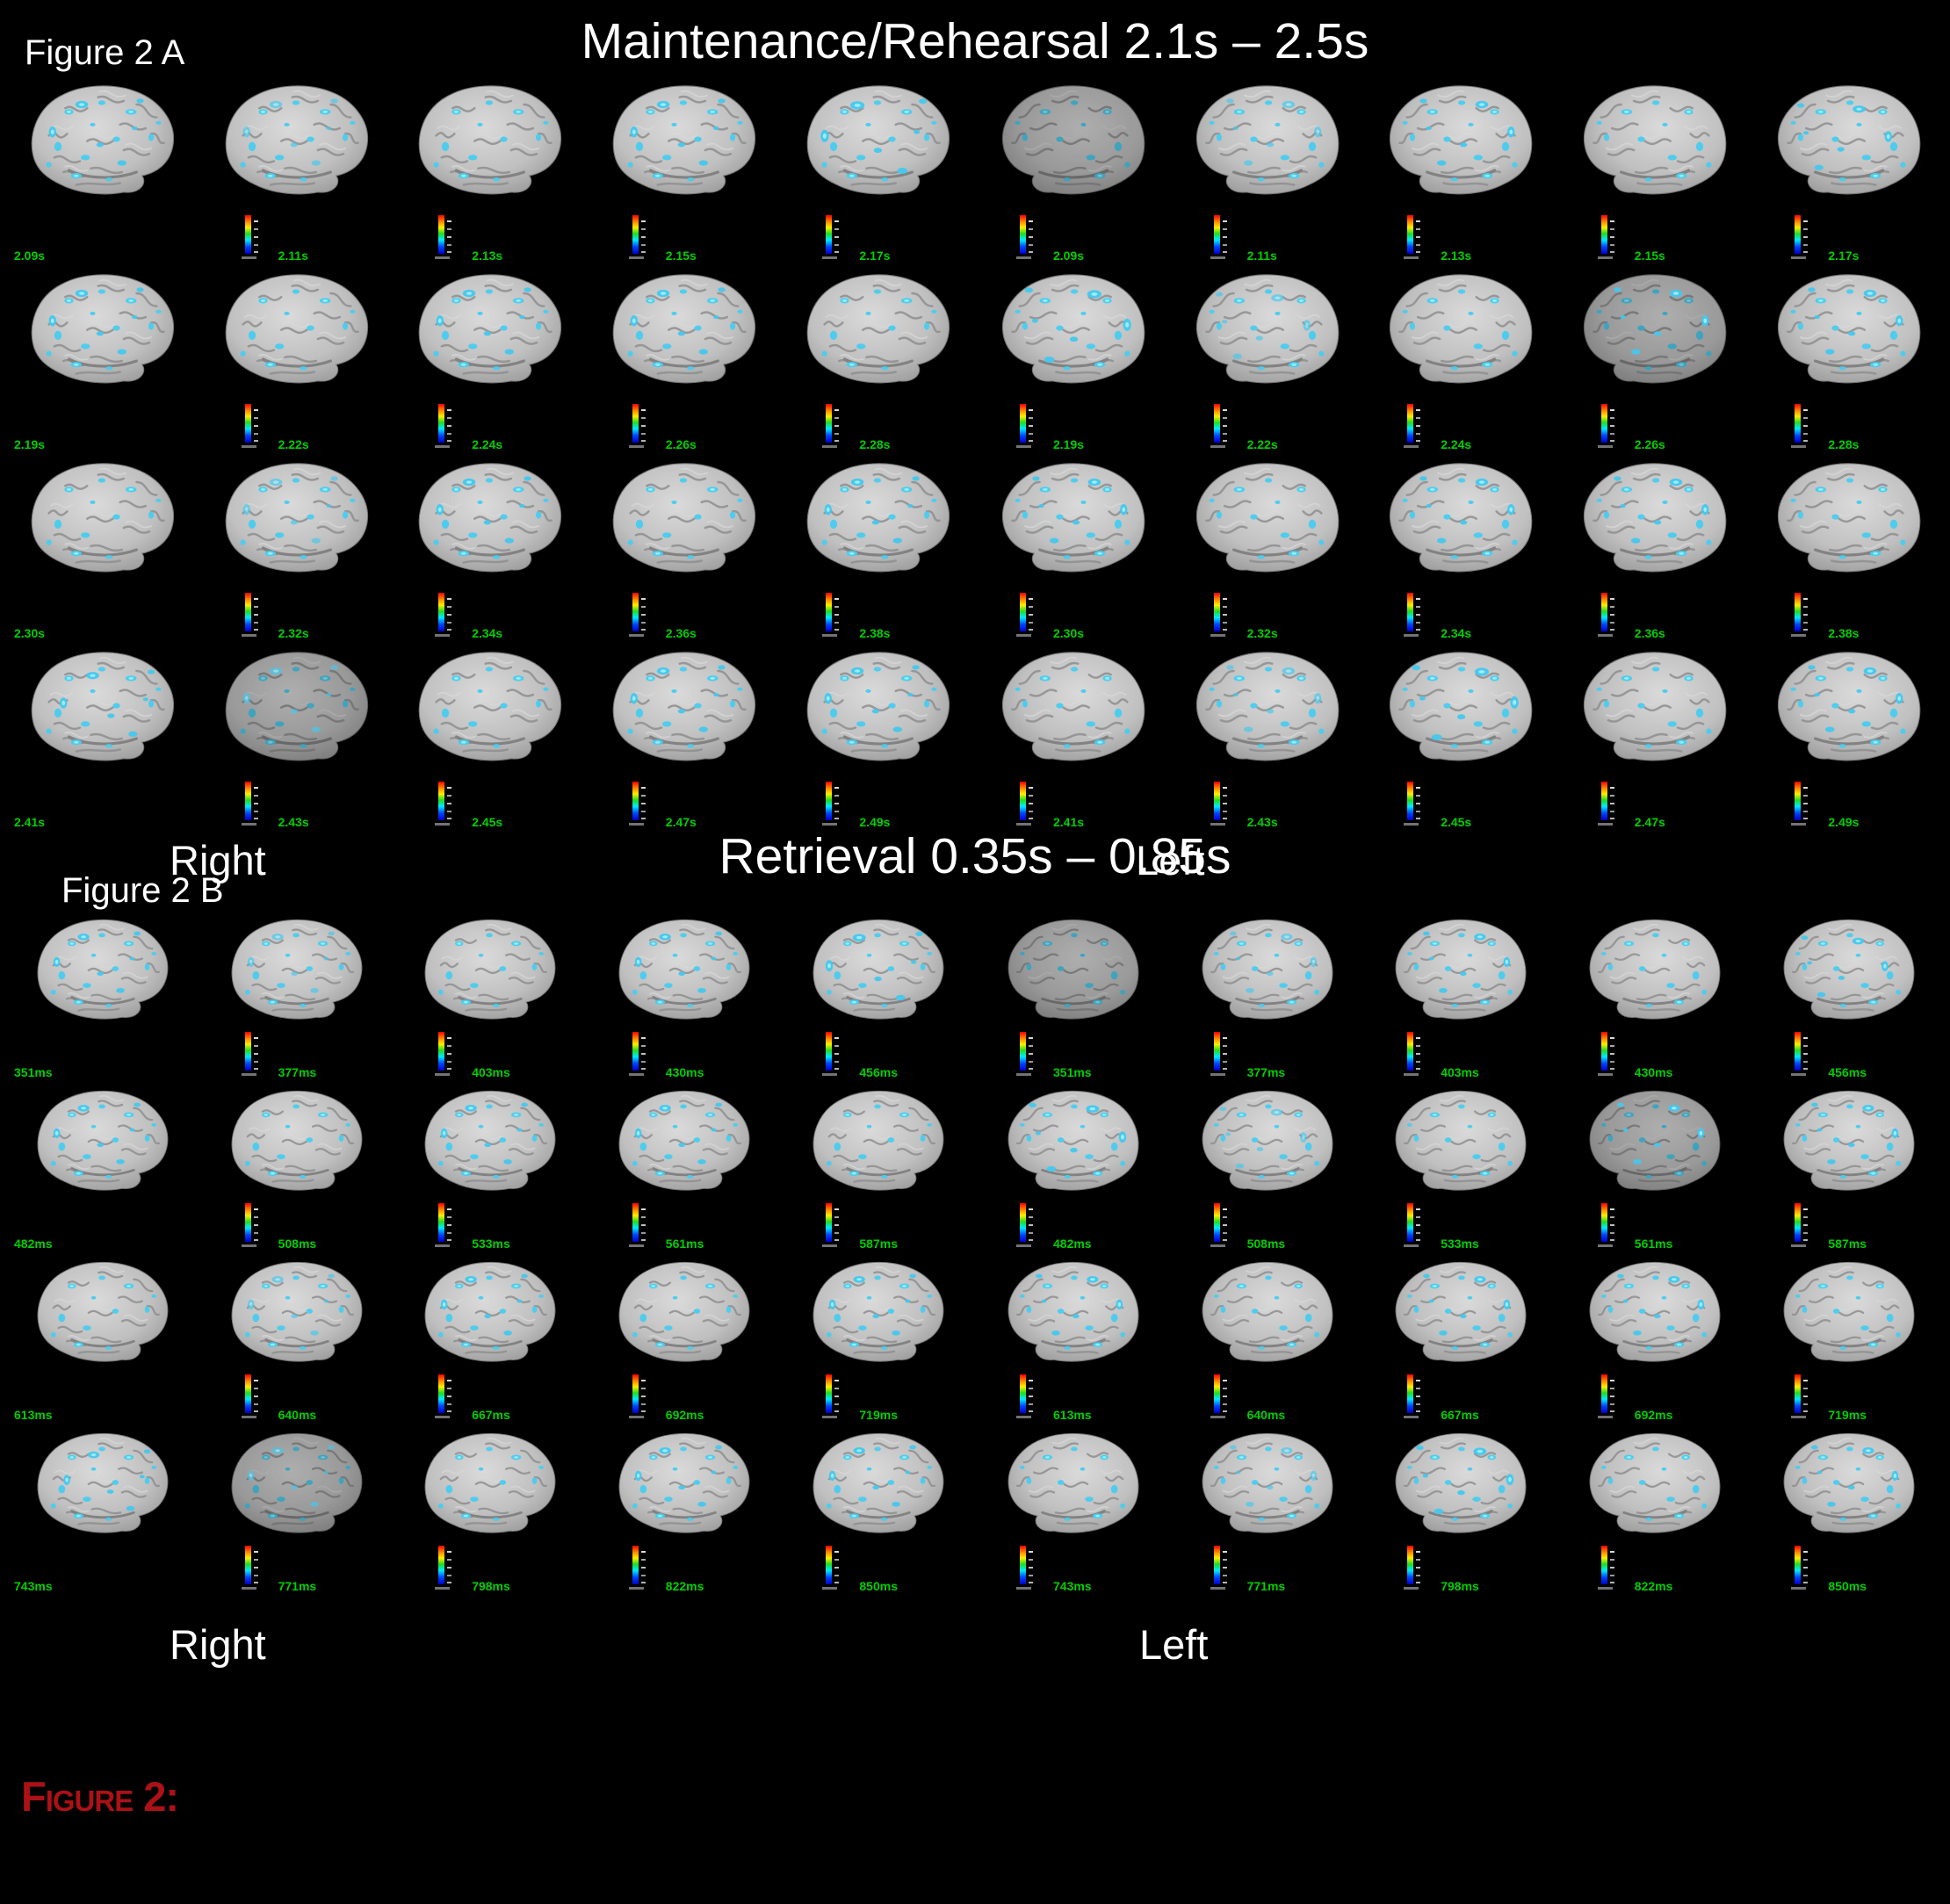 This screenshot has height=1904, width=1950. What do you see at coordinates (878, 1244) in the screenshot?
I see `timestamp-label: 587ms` at bounding box center [878, 1244].